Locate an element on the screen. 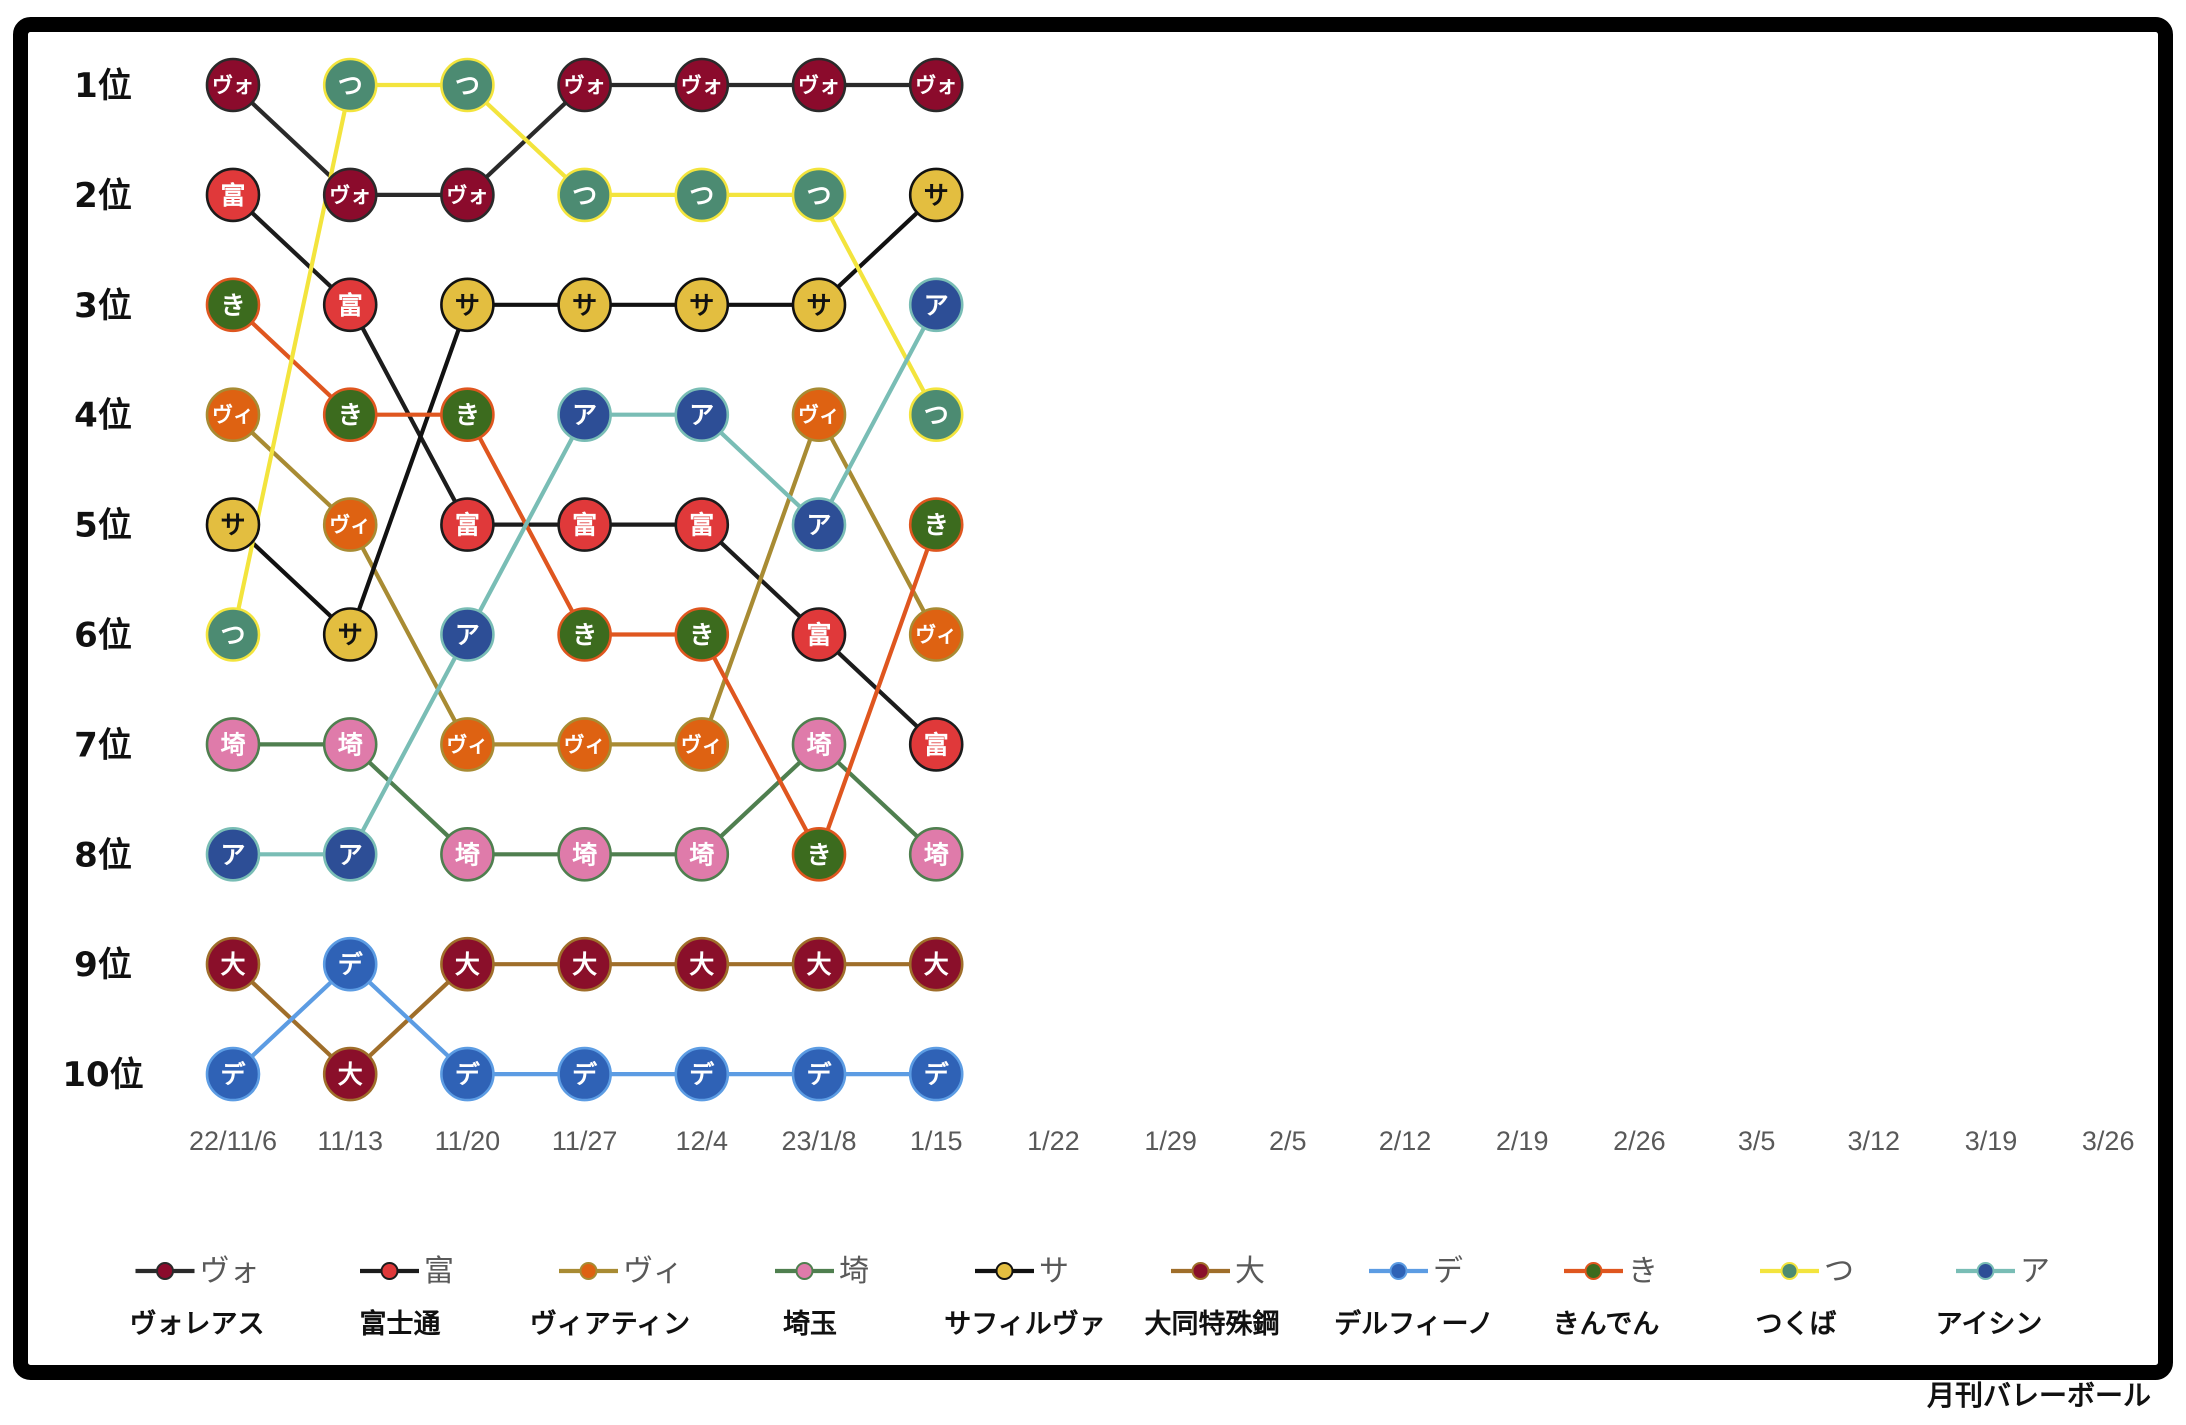  data-point-aisin-w6: ア is located at coordinates (819, 524).